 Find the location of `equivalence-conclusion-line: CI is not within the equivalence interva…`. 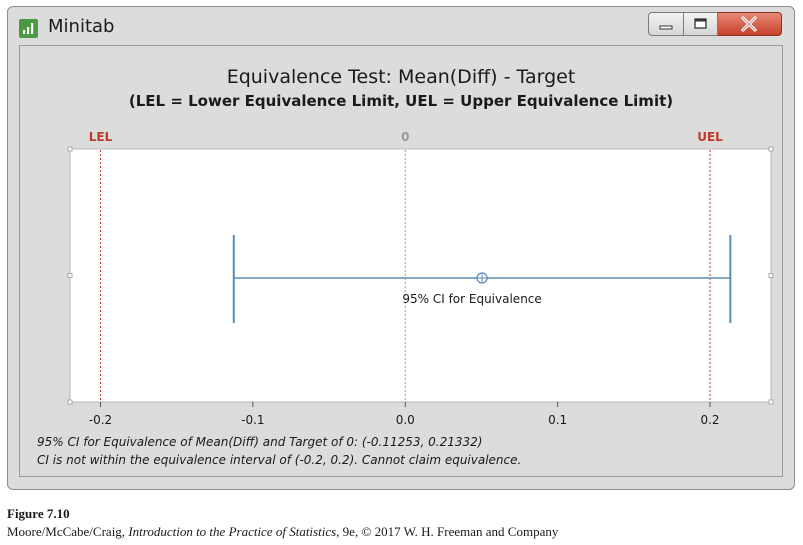

equivalence-conclusion-line: CI is not within the equivalence interva… is located at coordinates (279, 460).